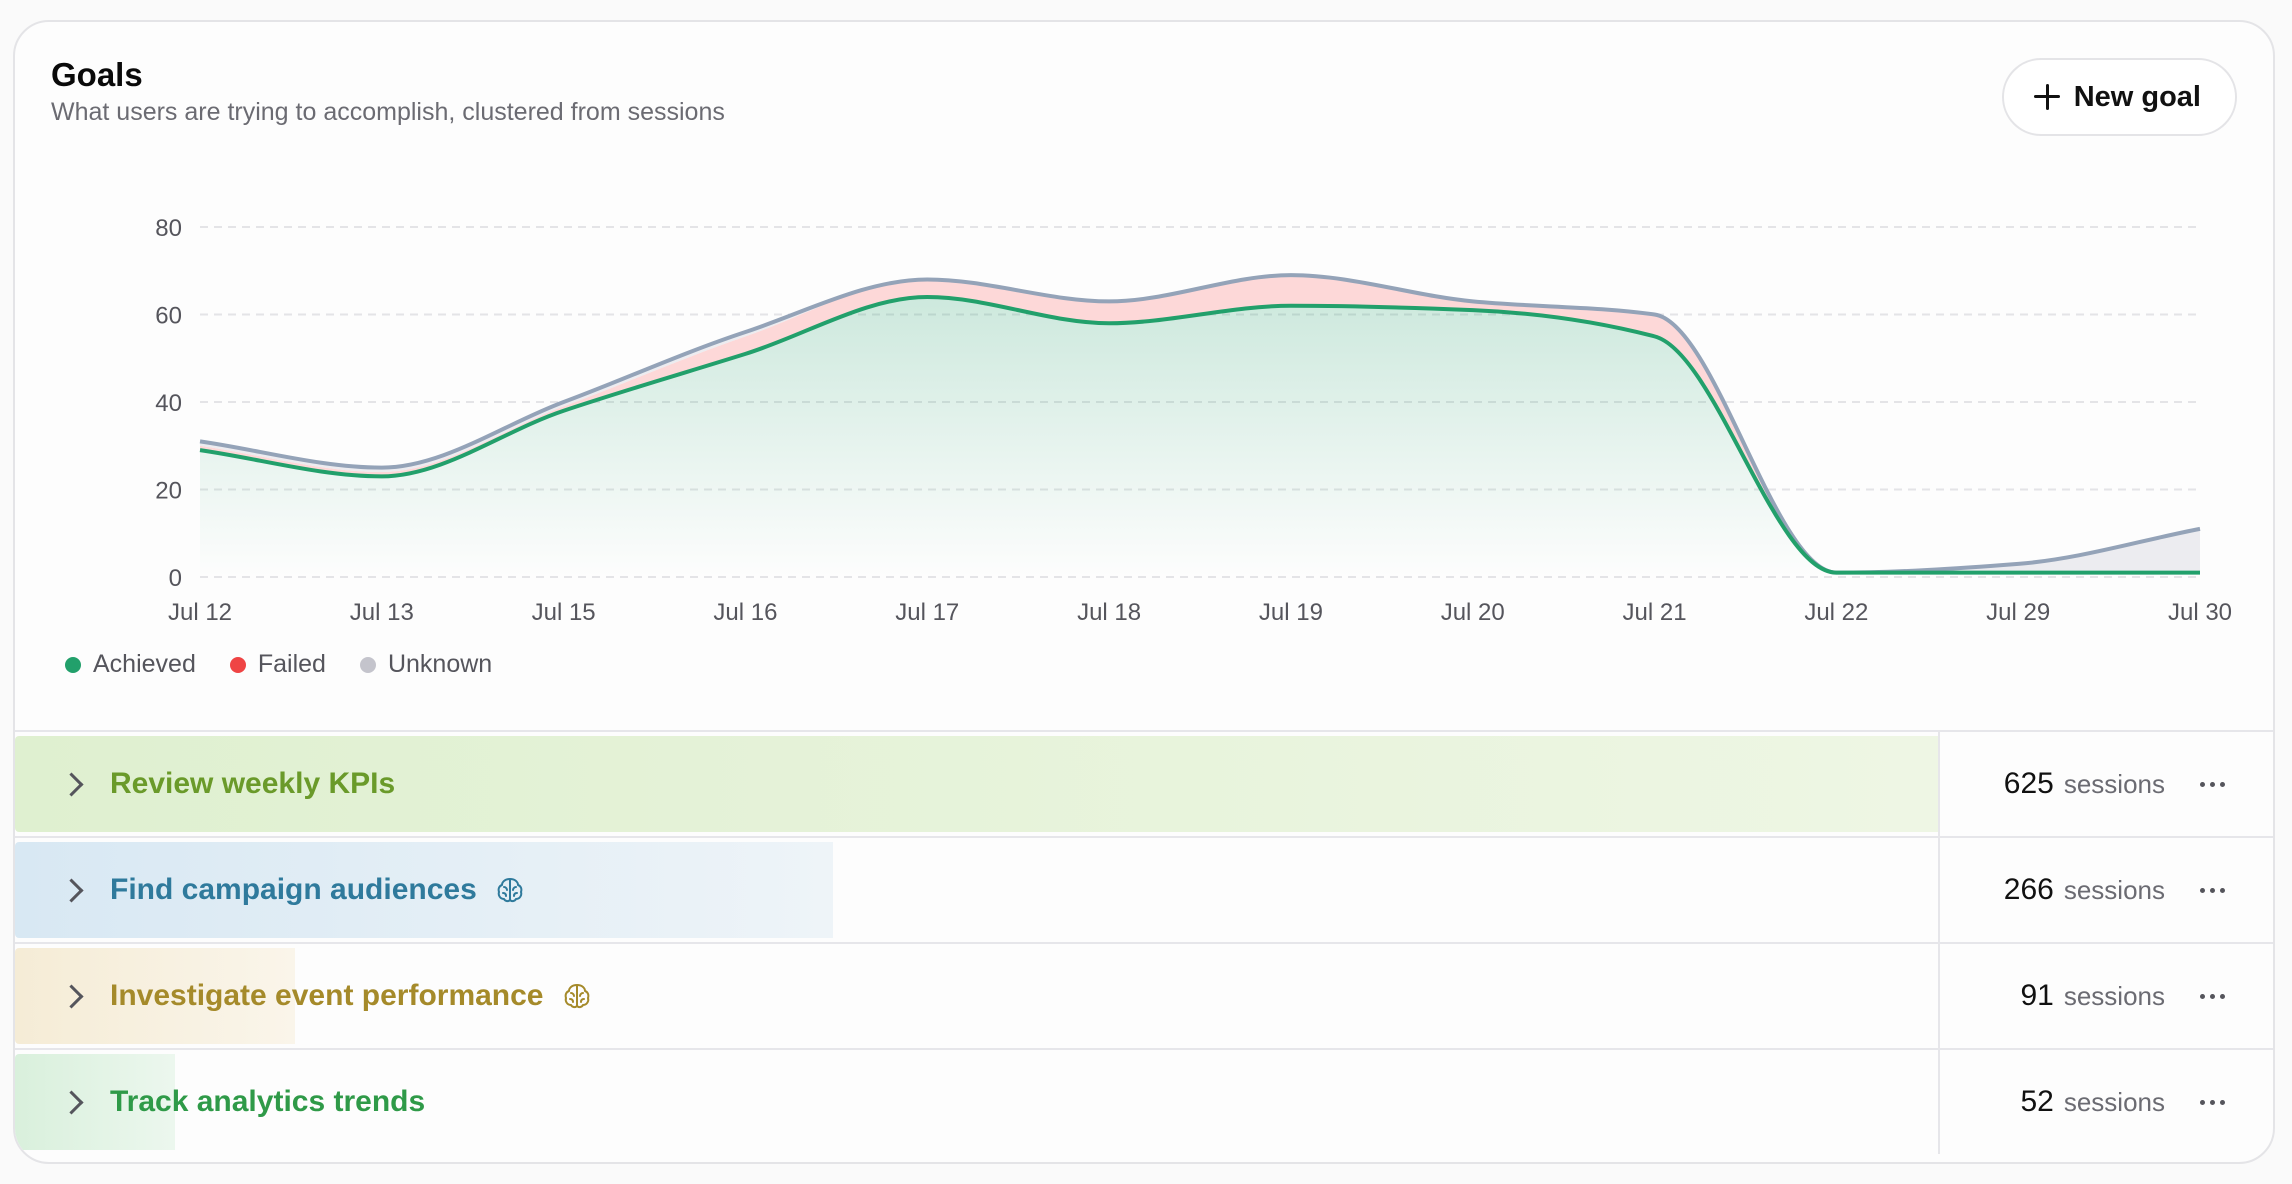  Describe the element at coordinates (237, 664) in the screenshot. I see `failed-dot` at that location.